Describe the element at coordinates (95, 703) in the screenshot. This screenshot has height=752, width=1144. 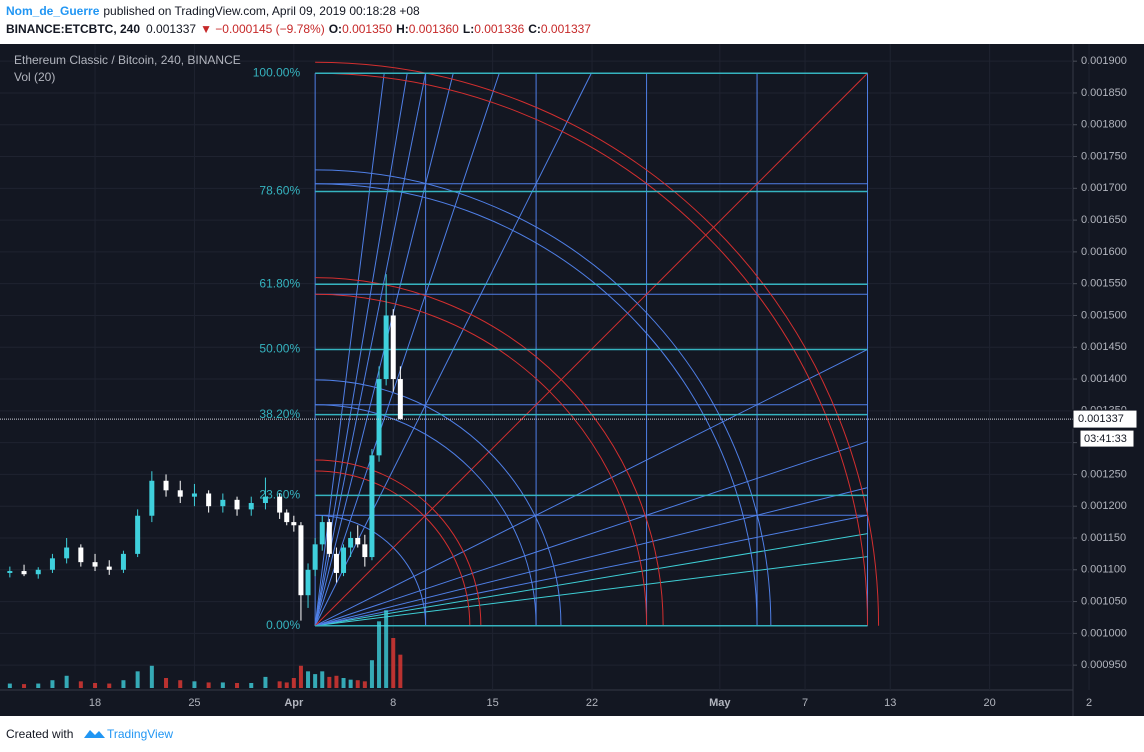
I see `x-tick-label: 18` at that location.